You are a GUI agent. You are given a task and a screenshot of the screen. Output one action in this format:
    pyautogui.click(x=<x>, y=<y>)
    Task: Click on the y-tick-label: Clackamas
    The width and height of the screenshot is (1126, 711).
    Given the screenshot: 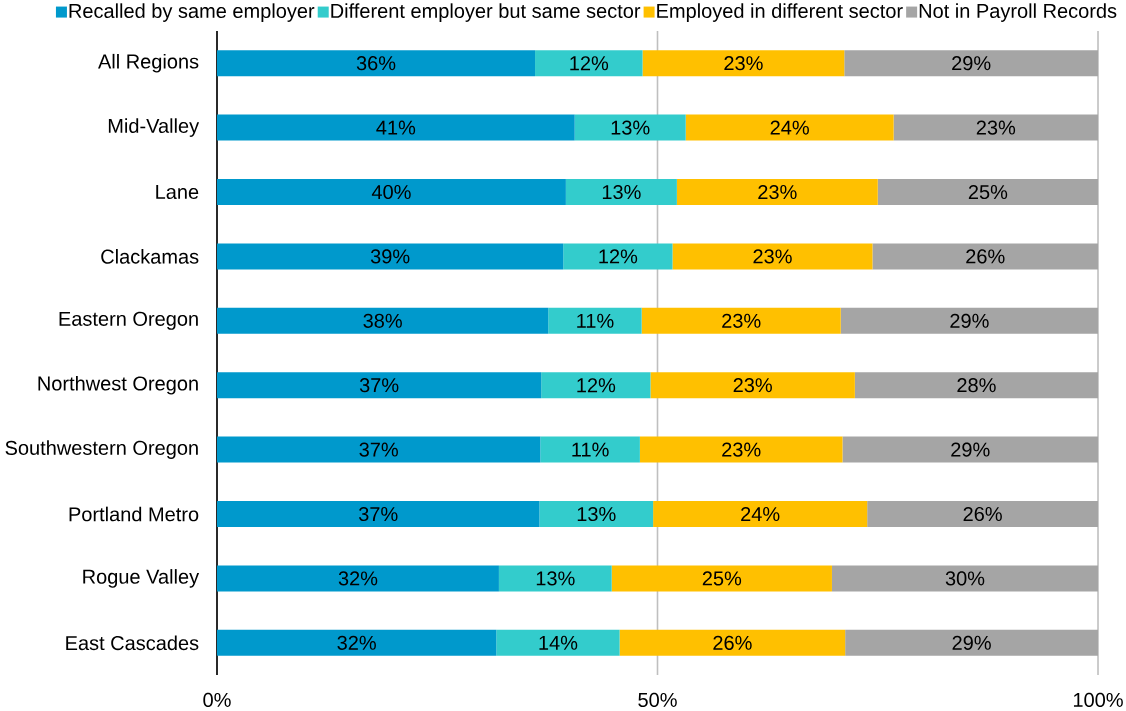 What is the action you would take?
    pyautogui.click(x=150, y=256)
    